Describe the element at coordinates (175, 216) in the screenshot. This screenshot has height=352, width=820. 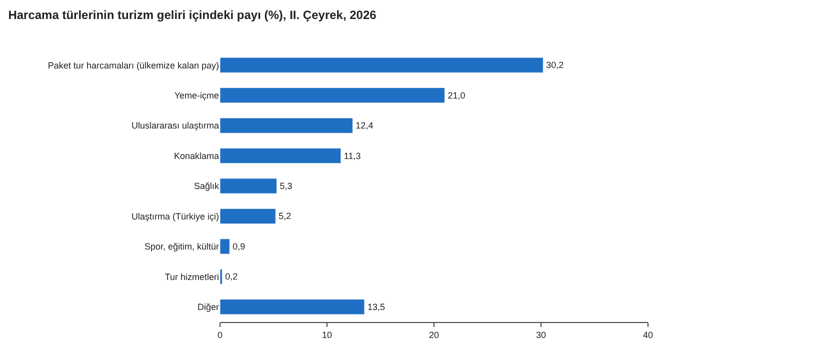
I see `y-tick-label: Ulaştırma (Türkiye içi)` at that location.